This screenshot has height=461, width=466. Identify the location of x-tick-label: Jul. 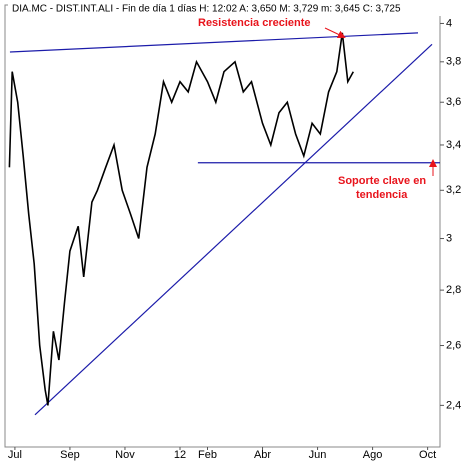
(15, 455).